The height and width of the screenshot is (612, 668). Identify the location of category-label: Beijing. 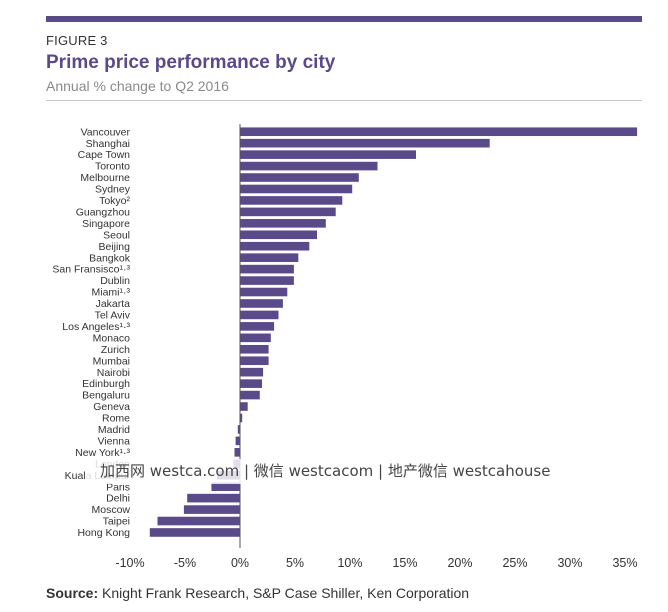
(114, 247).